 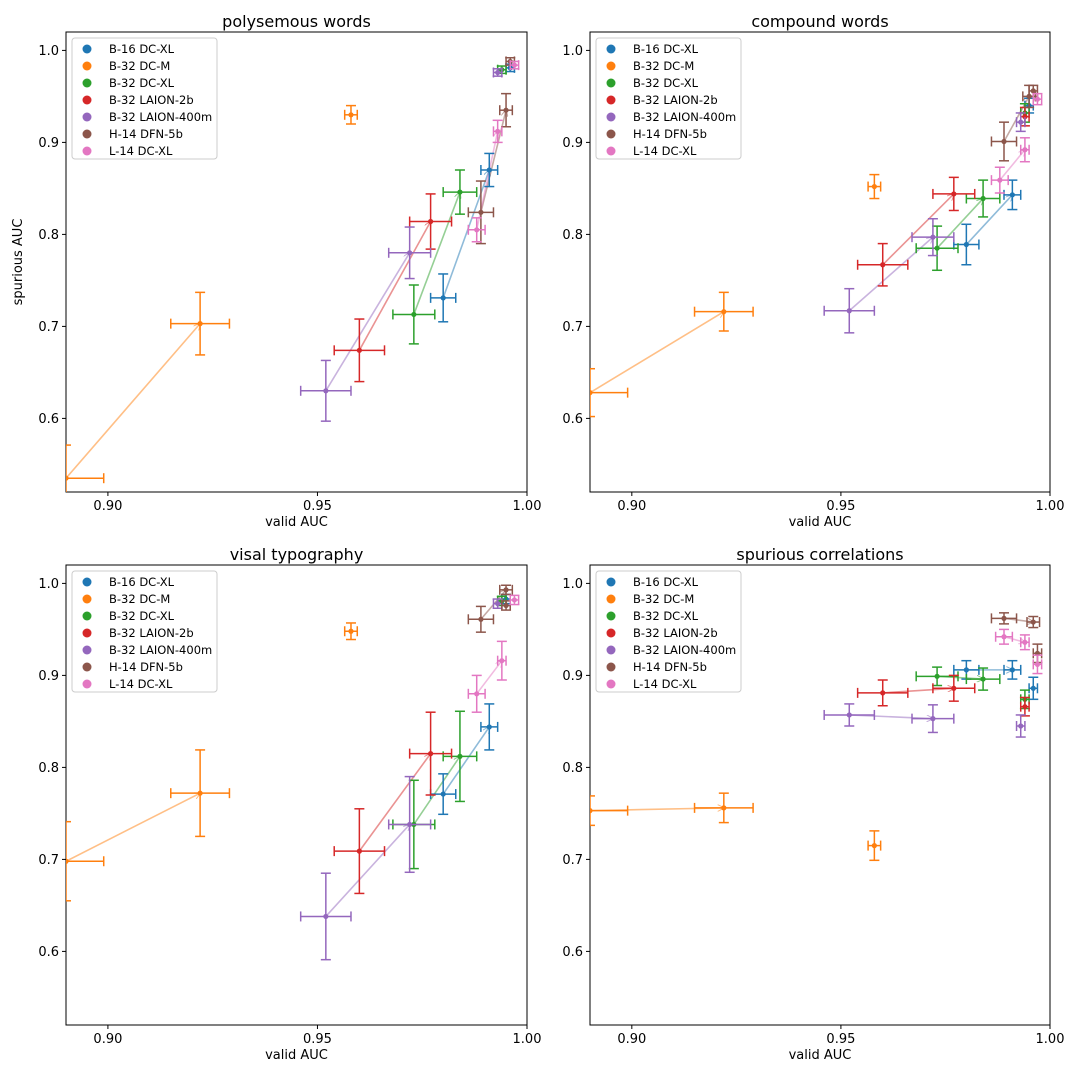 I want to click on x-tick-label: 0.90, so click(x=631, y=506).